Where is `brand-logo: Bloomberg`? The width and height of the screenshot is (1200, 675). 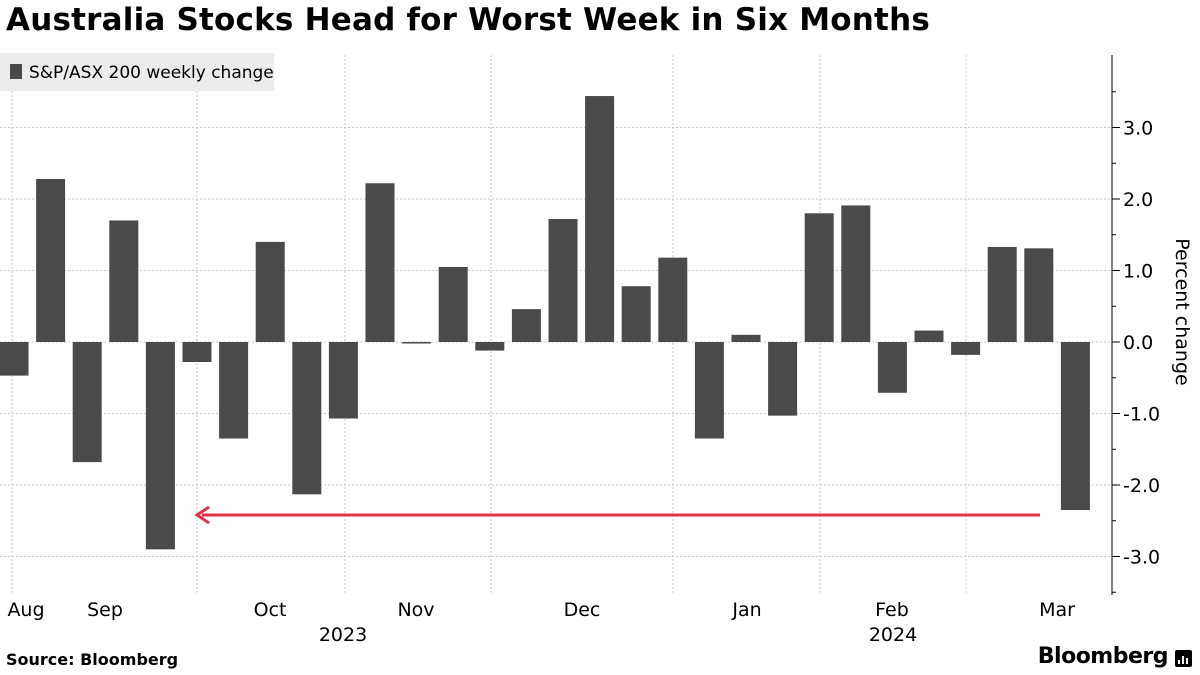
brand-logo: Bloomberg is located at coordinates (1103, 656).